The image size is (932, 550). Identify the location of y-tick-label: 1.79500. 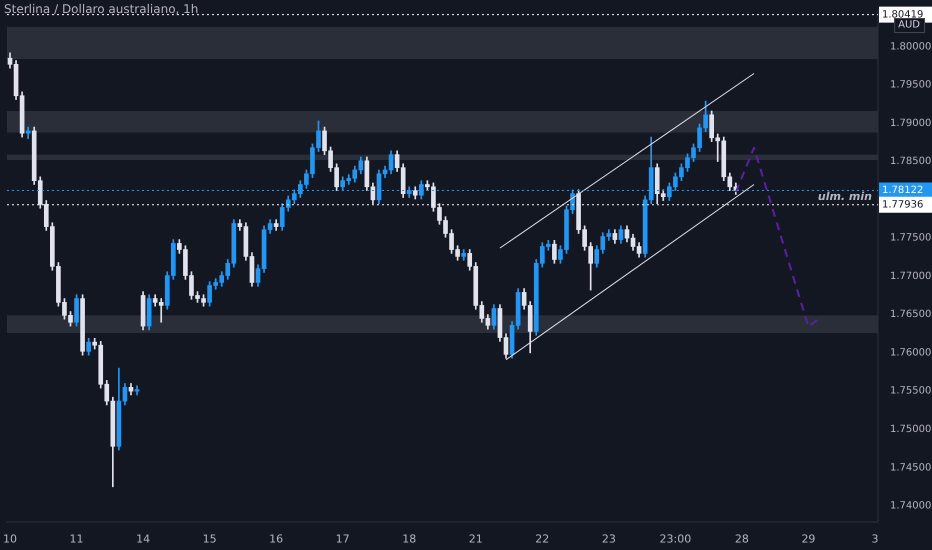
(911, 85).